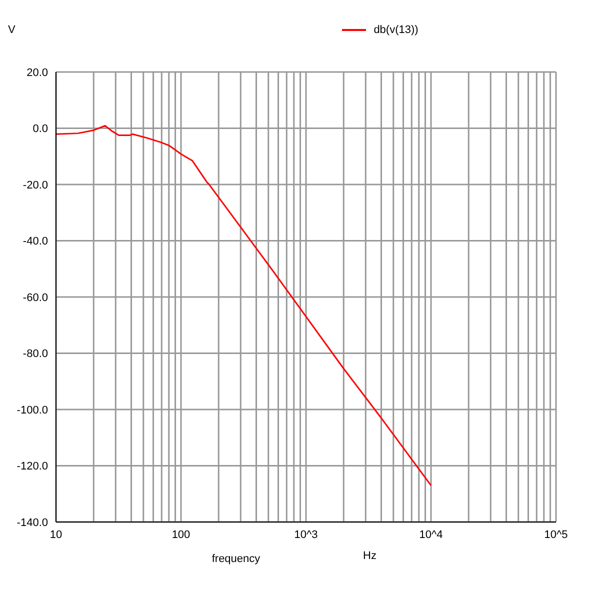 The image size is (600, 600). What do you see at coordinates (35, 185) in the screenshot?
I see `y-tick-label: -20.0` at bounding box center [35, 185].